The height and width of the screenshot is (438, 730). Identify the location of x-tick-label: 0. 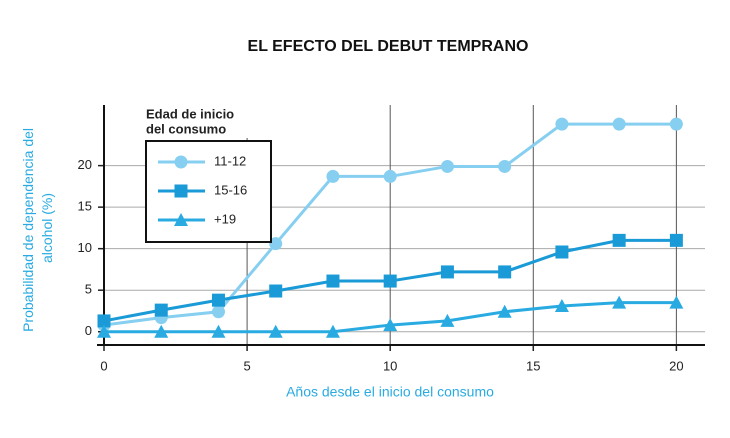
(103, 365).